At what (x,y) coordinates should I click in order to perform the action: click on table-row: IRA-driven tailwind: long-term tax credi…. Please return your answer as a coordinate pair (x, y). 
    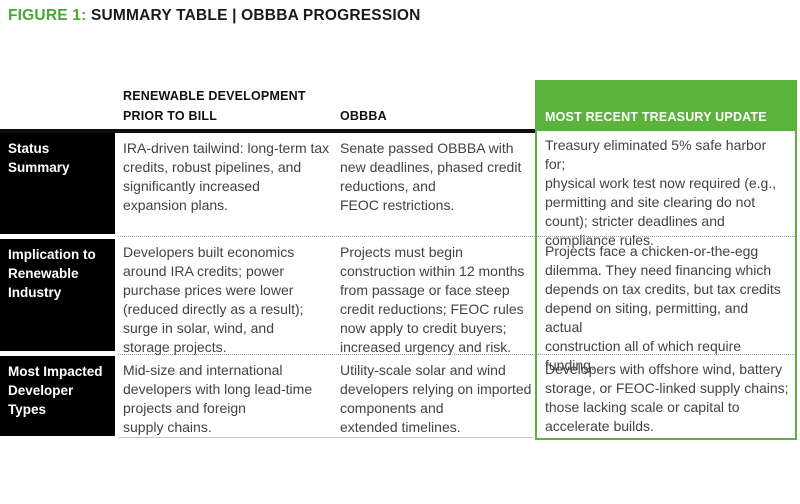
    Looking at the image, I should click on (325, 185).